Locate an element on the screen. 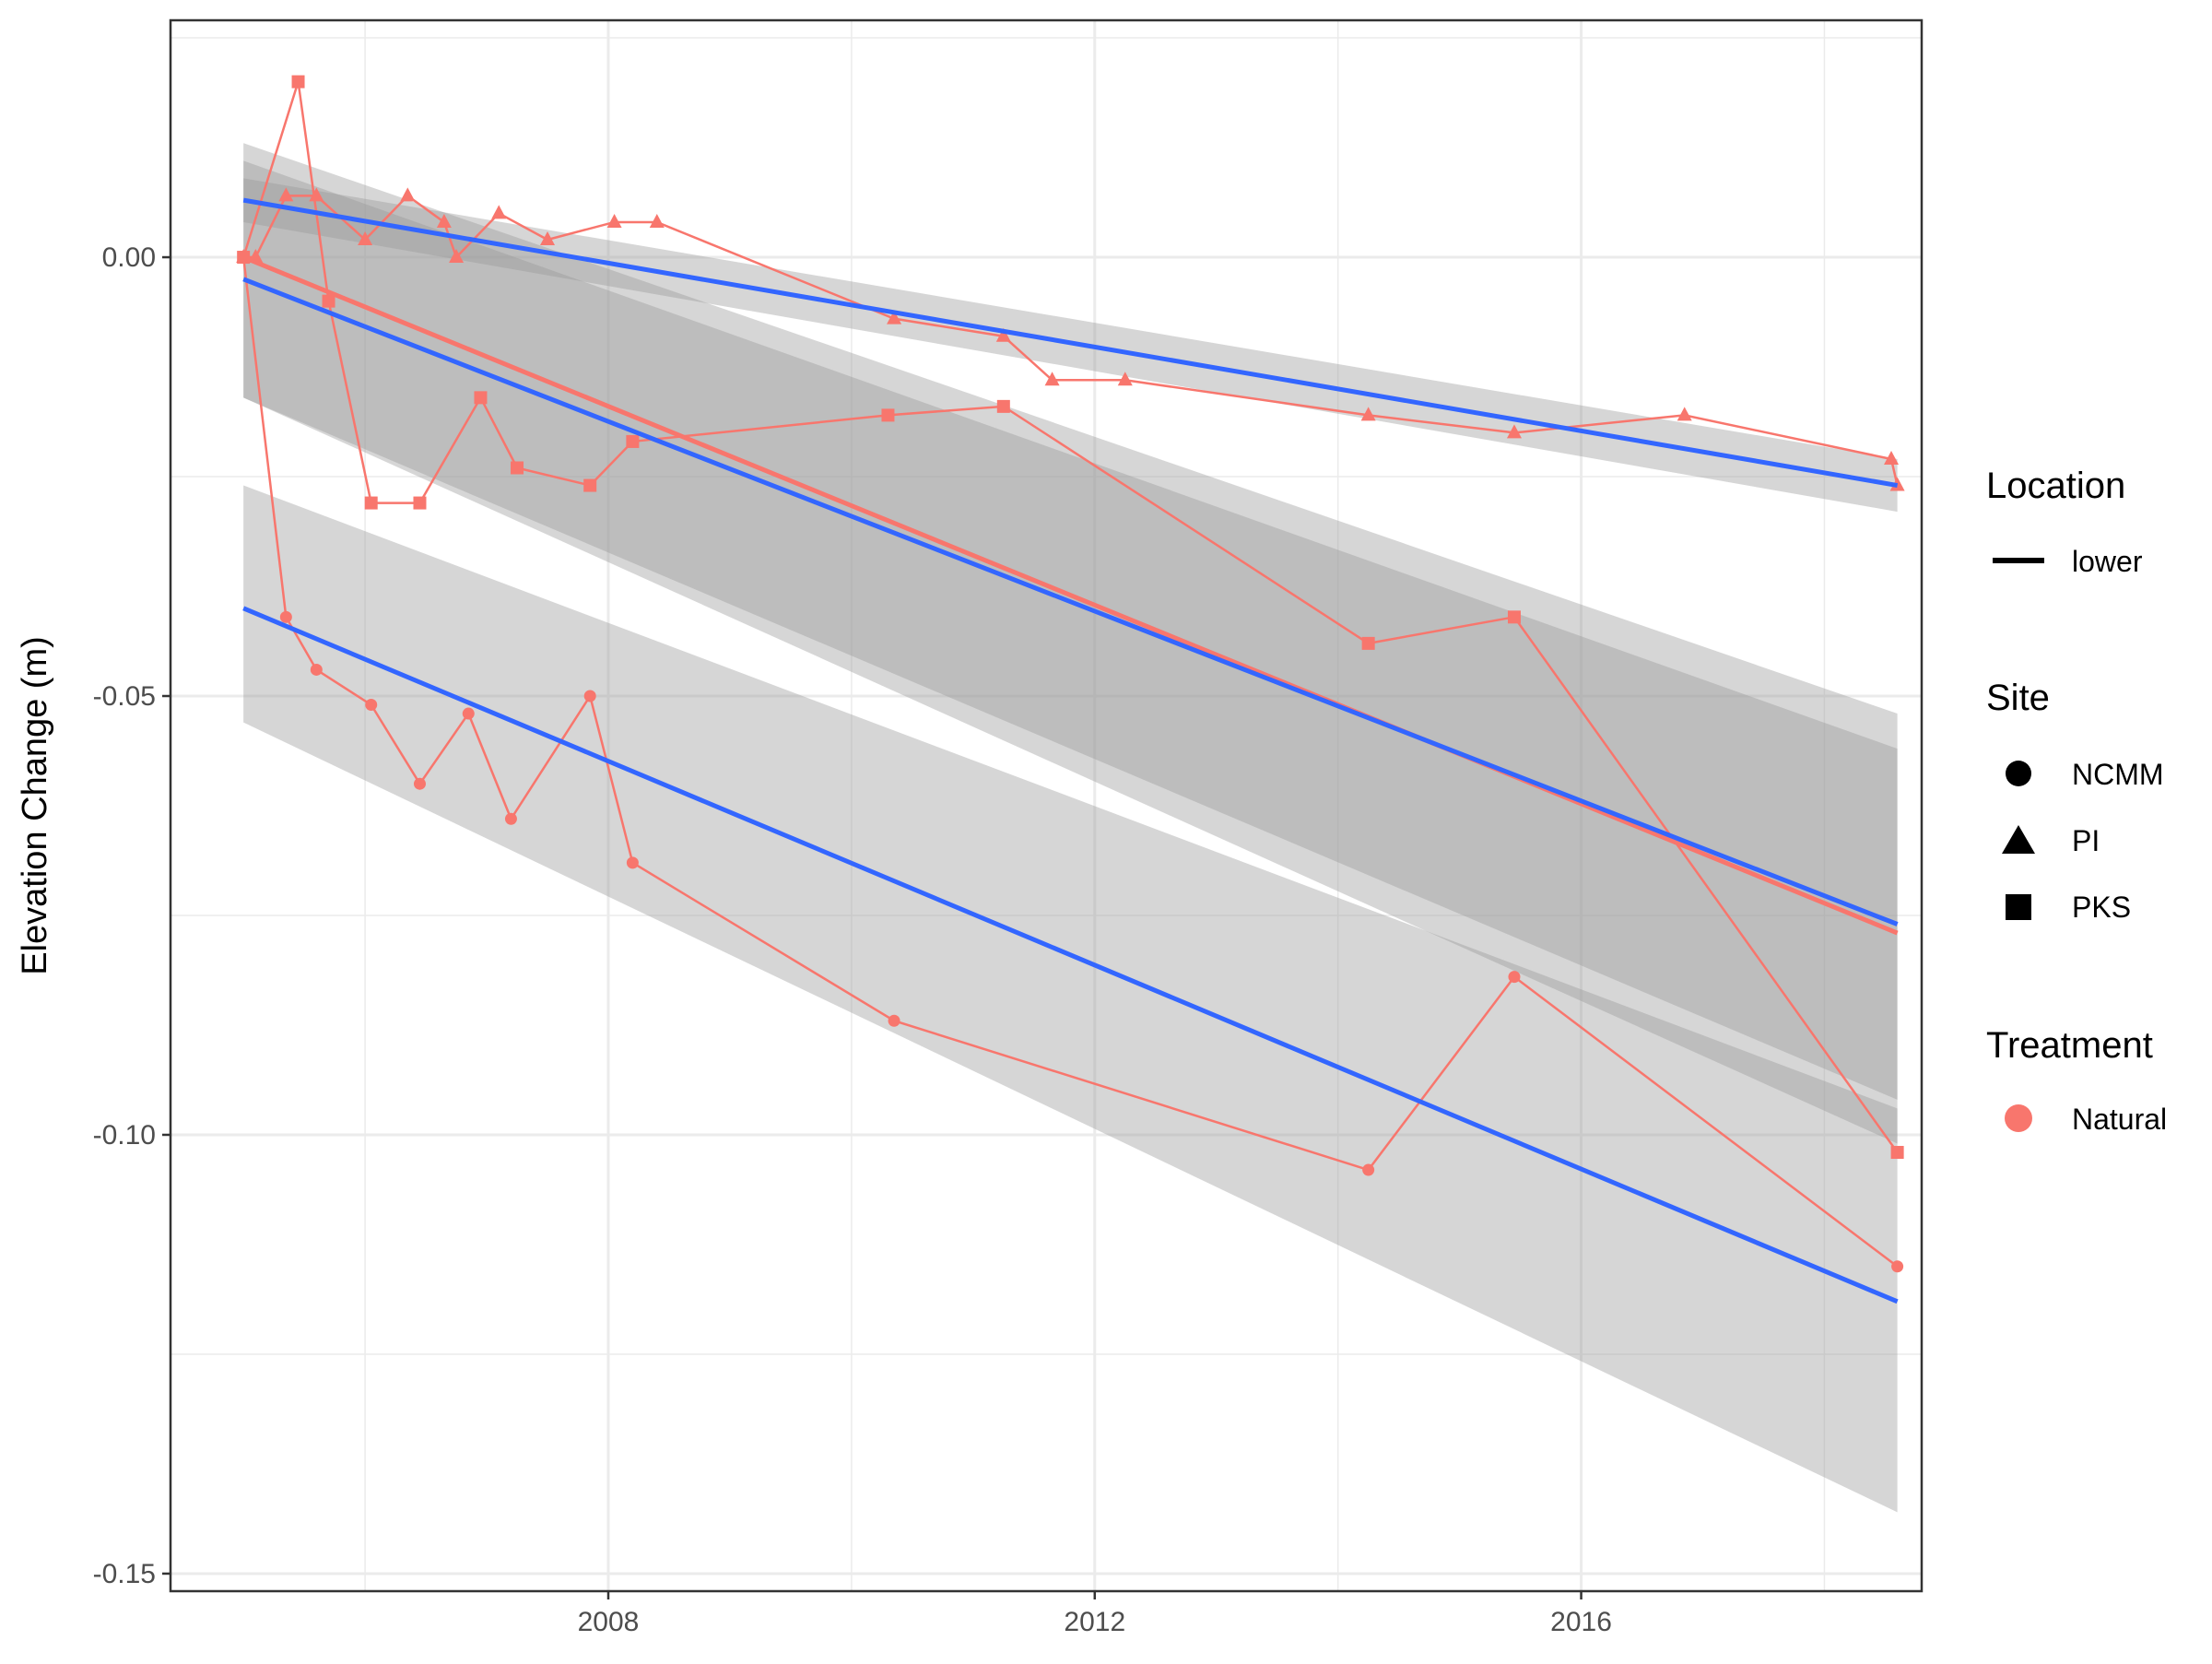 Image resolution: width=2212 pixels, height=1664 pixels. legend-title-treatment: Treatment is located at coordinates (2069, 1045).